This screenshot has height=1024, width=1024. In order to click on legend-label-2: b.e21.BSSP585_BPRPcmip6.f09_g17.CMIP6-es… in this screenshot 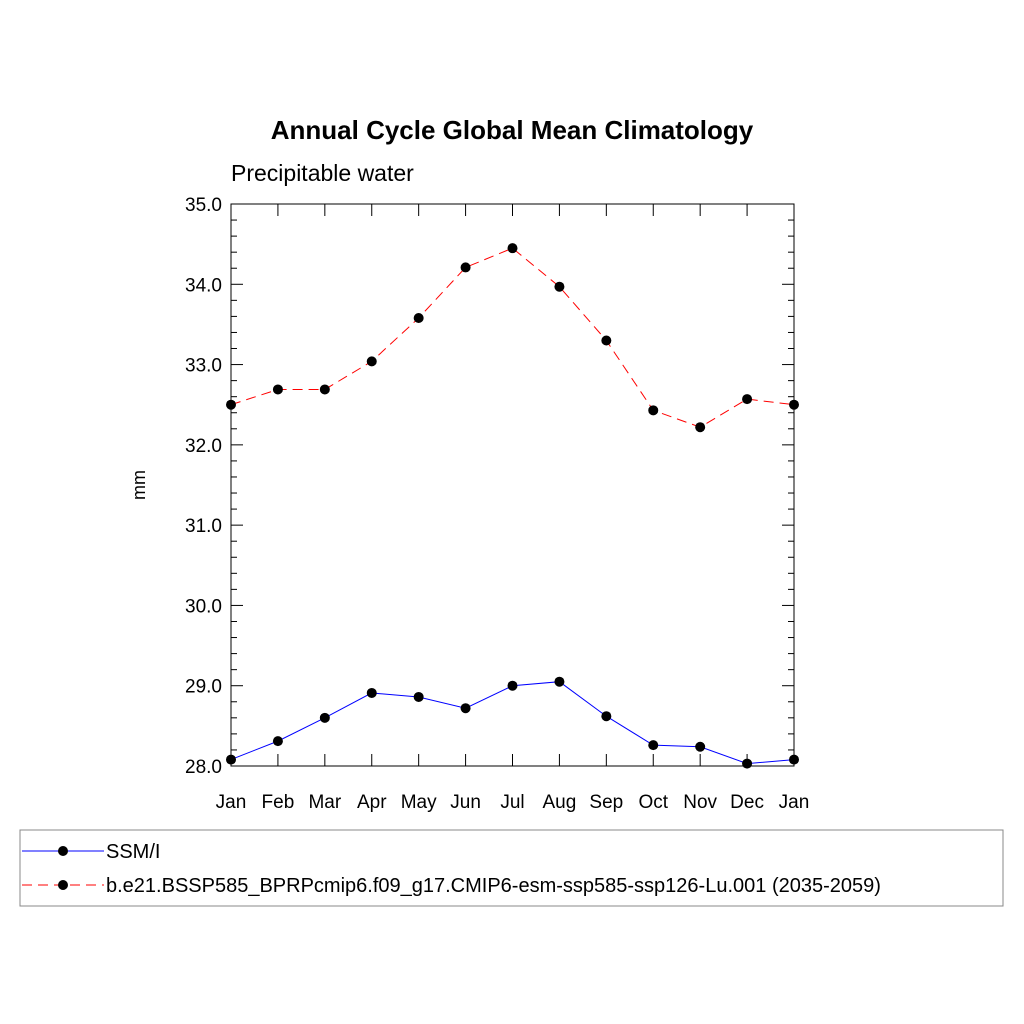, I will do `click(493, 886)`.